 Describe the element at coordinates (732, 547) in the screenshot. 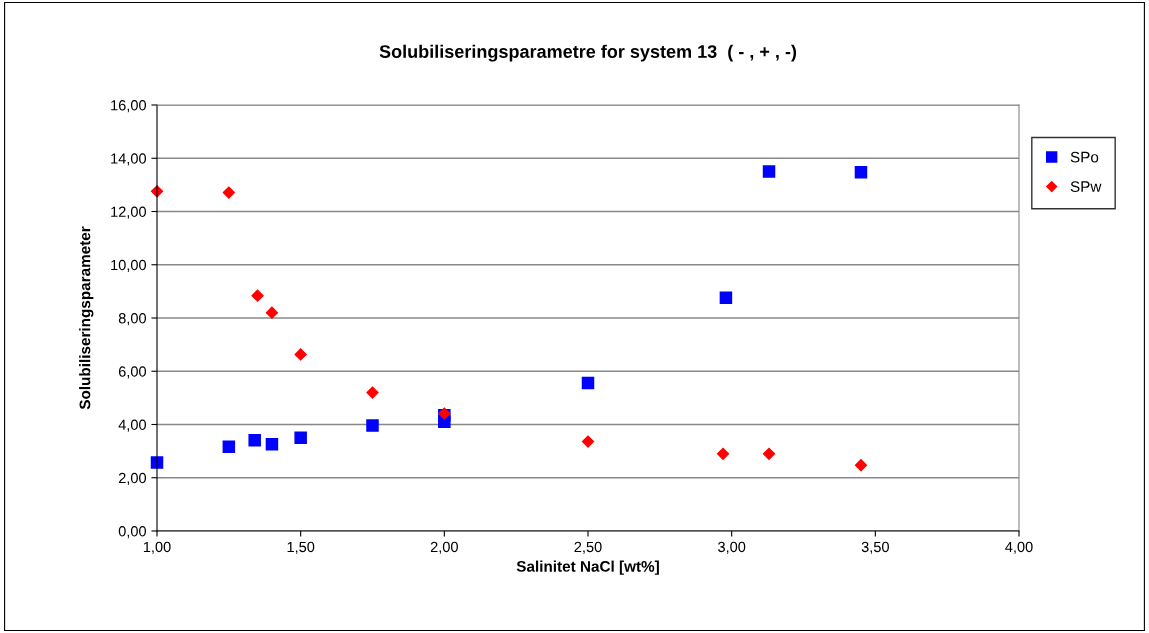

I see `x-tick-label: 3,00` at that location.